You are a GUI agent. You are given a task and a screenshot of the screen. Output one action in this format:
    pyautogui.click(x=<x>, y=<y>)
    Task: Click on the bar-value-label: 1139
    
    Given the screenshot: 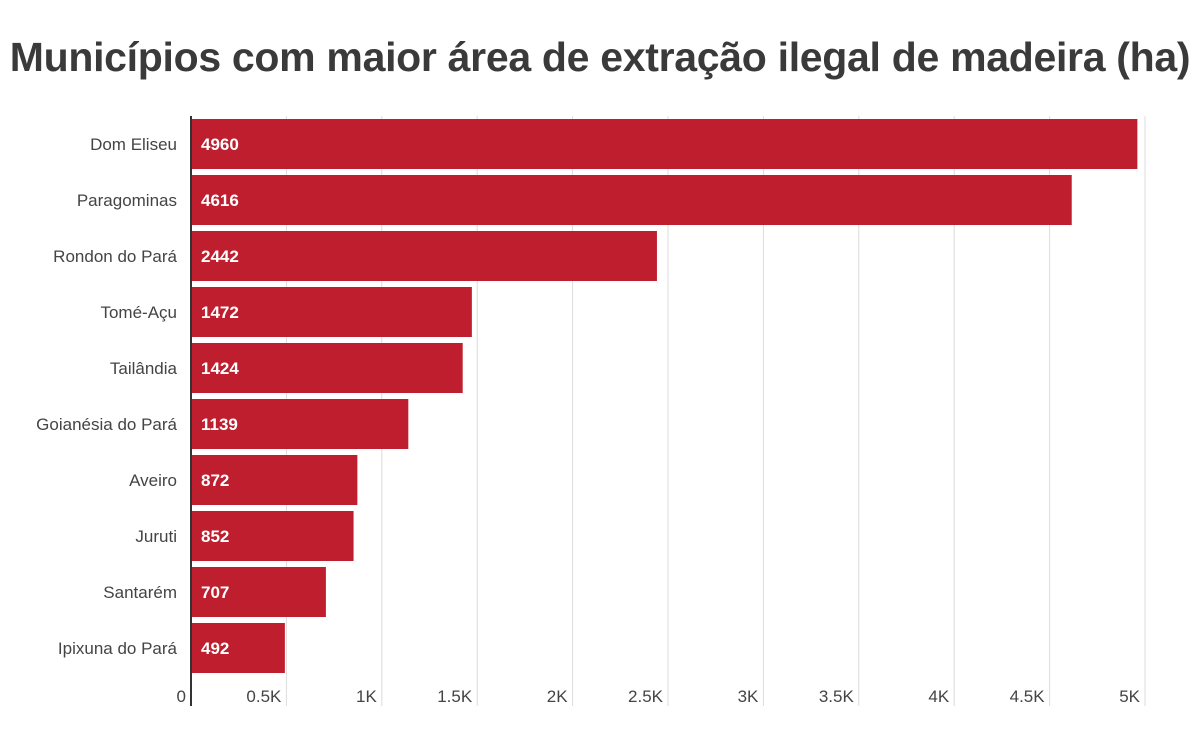 What is the action you would take?
    pyautogui.click(x=219, y=424)
    